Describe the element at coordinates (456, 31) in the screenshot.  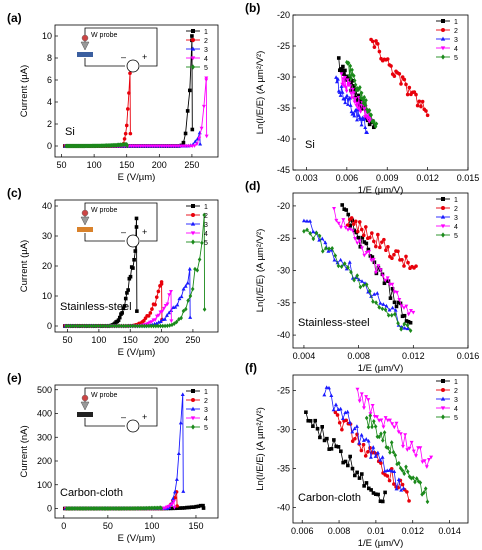
I see `legend-label: 2` at that location.